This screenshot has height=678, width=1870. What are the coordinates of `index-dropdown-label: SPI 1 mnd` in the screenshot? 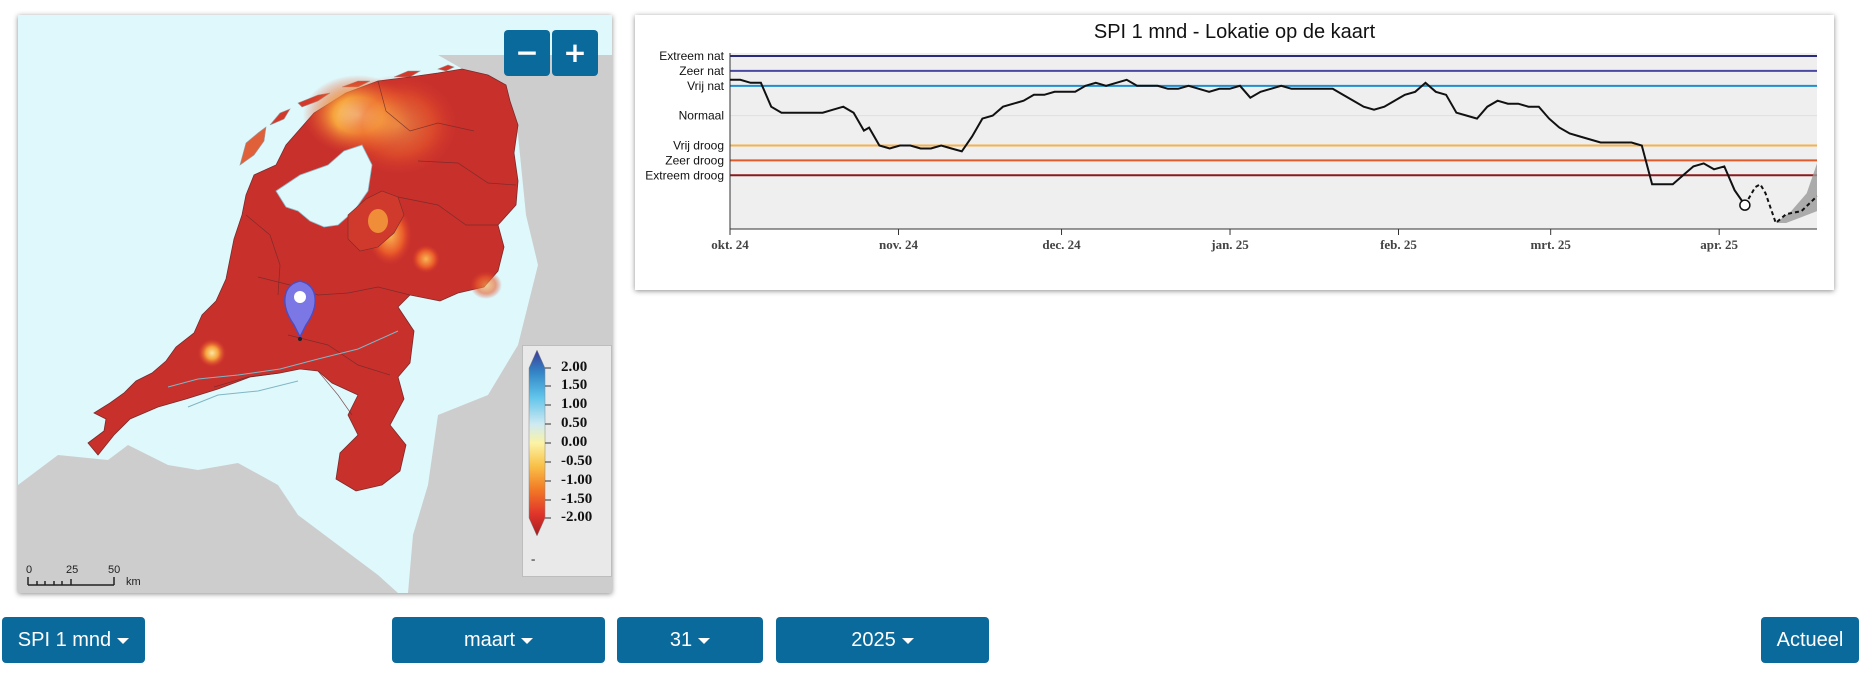 It's located at (64, 639).